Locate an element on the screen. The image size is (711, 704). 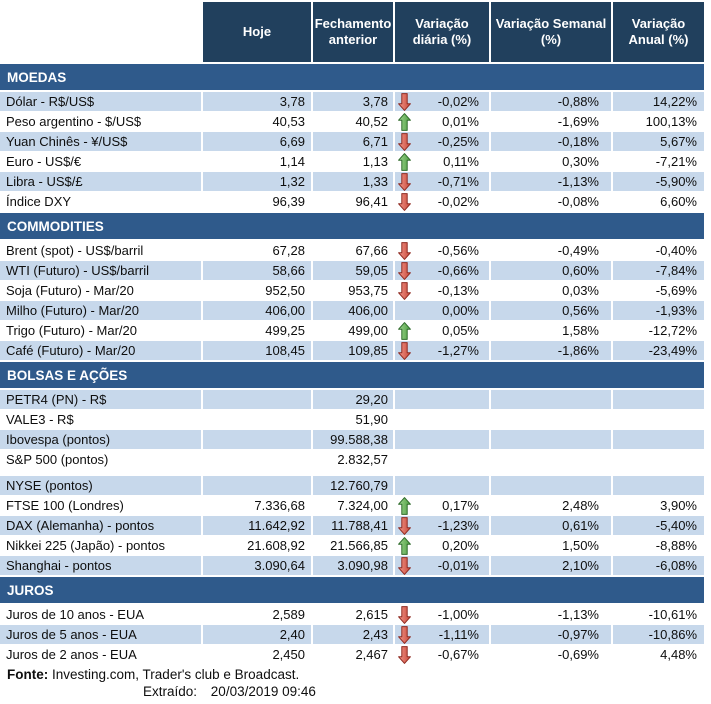
cell-hoje: 1,32 is located at coordinates (258, 181).